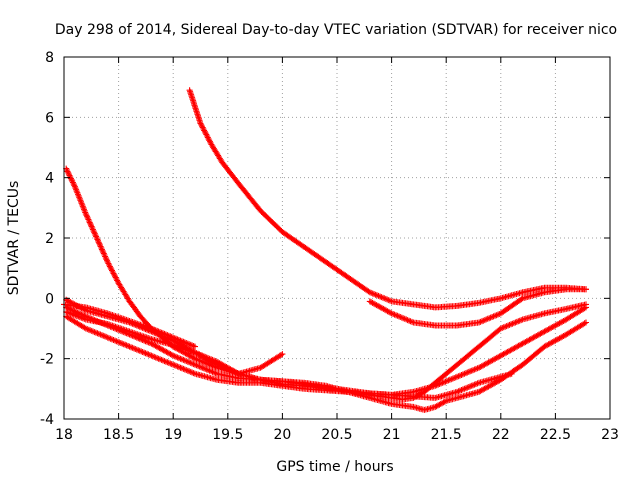 The height and width of the screenshot is (480, 640). What do you see at coordinates (610, 435) in the screenshot?
I see `x-tick-label: 23` at bounding box center [610, 435].